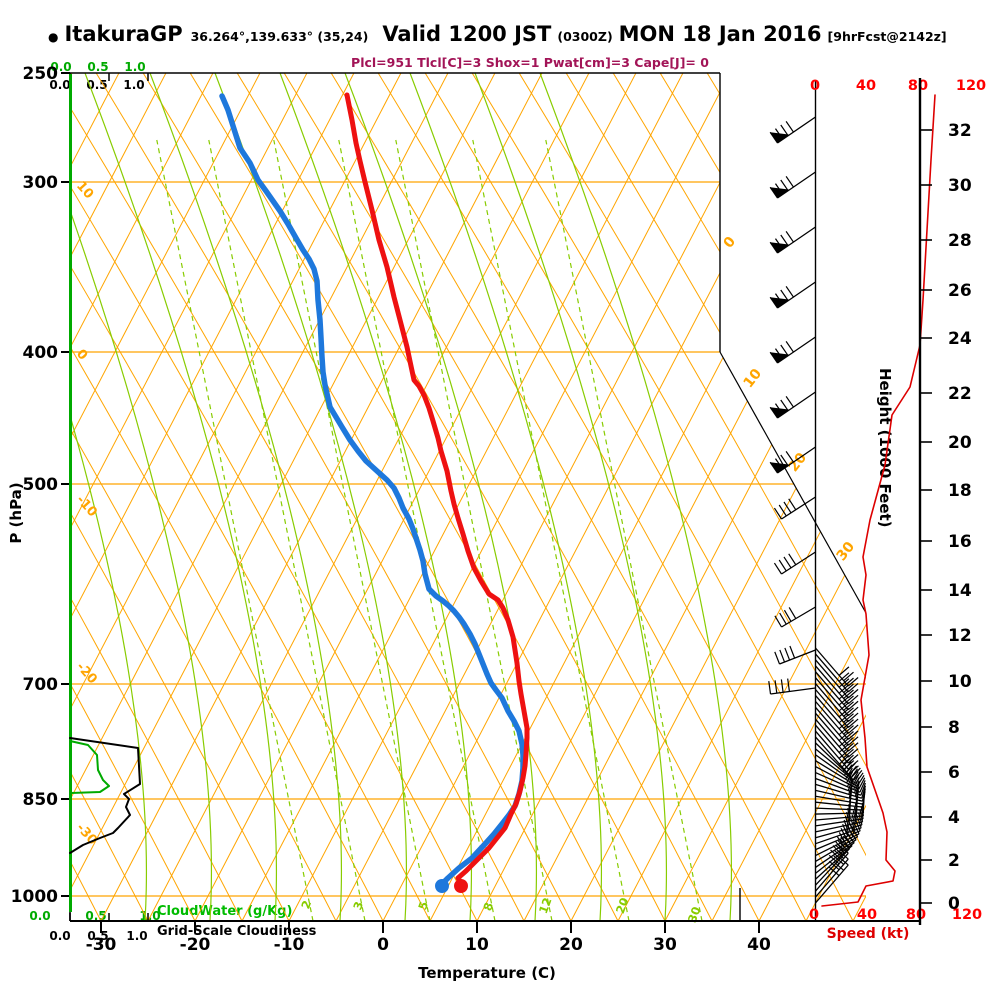 The width and height of the screenshot is (1000, 1000). What do you see at coordinates (41, 74) in the screenshot?
I see `svg-text: 250` at bounding box center [41, 74].